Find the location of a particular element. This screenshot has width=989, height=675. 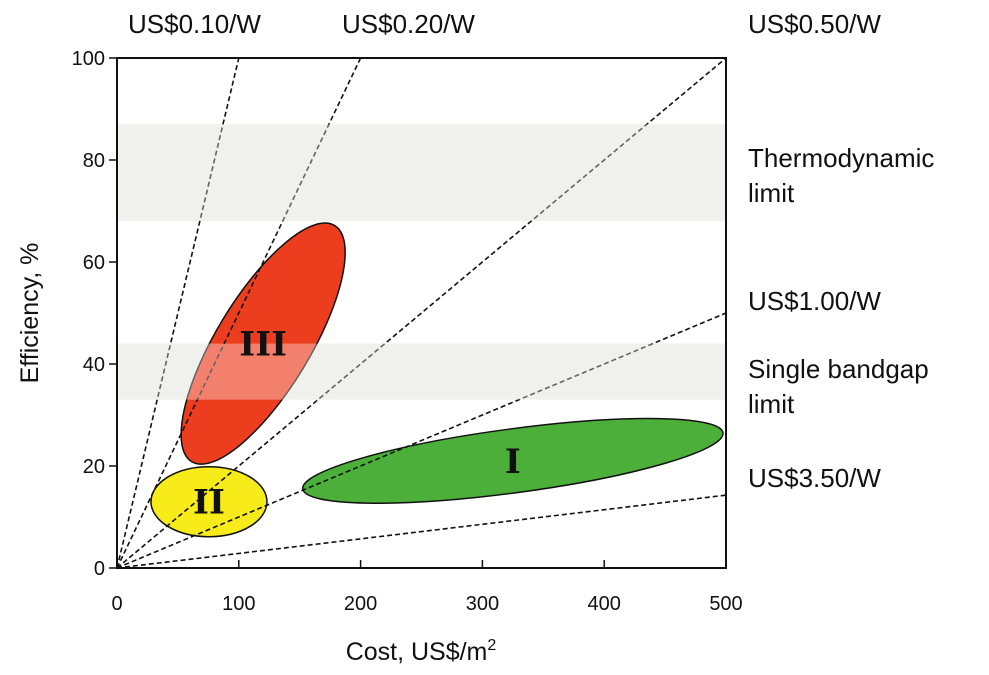

cost-line-label-4: US$3.50/W is located at coordinates (814, 478).